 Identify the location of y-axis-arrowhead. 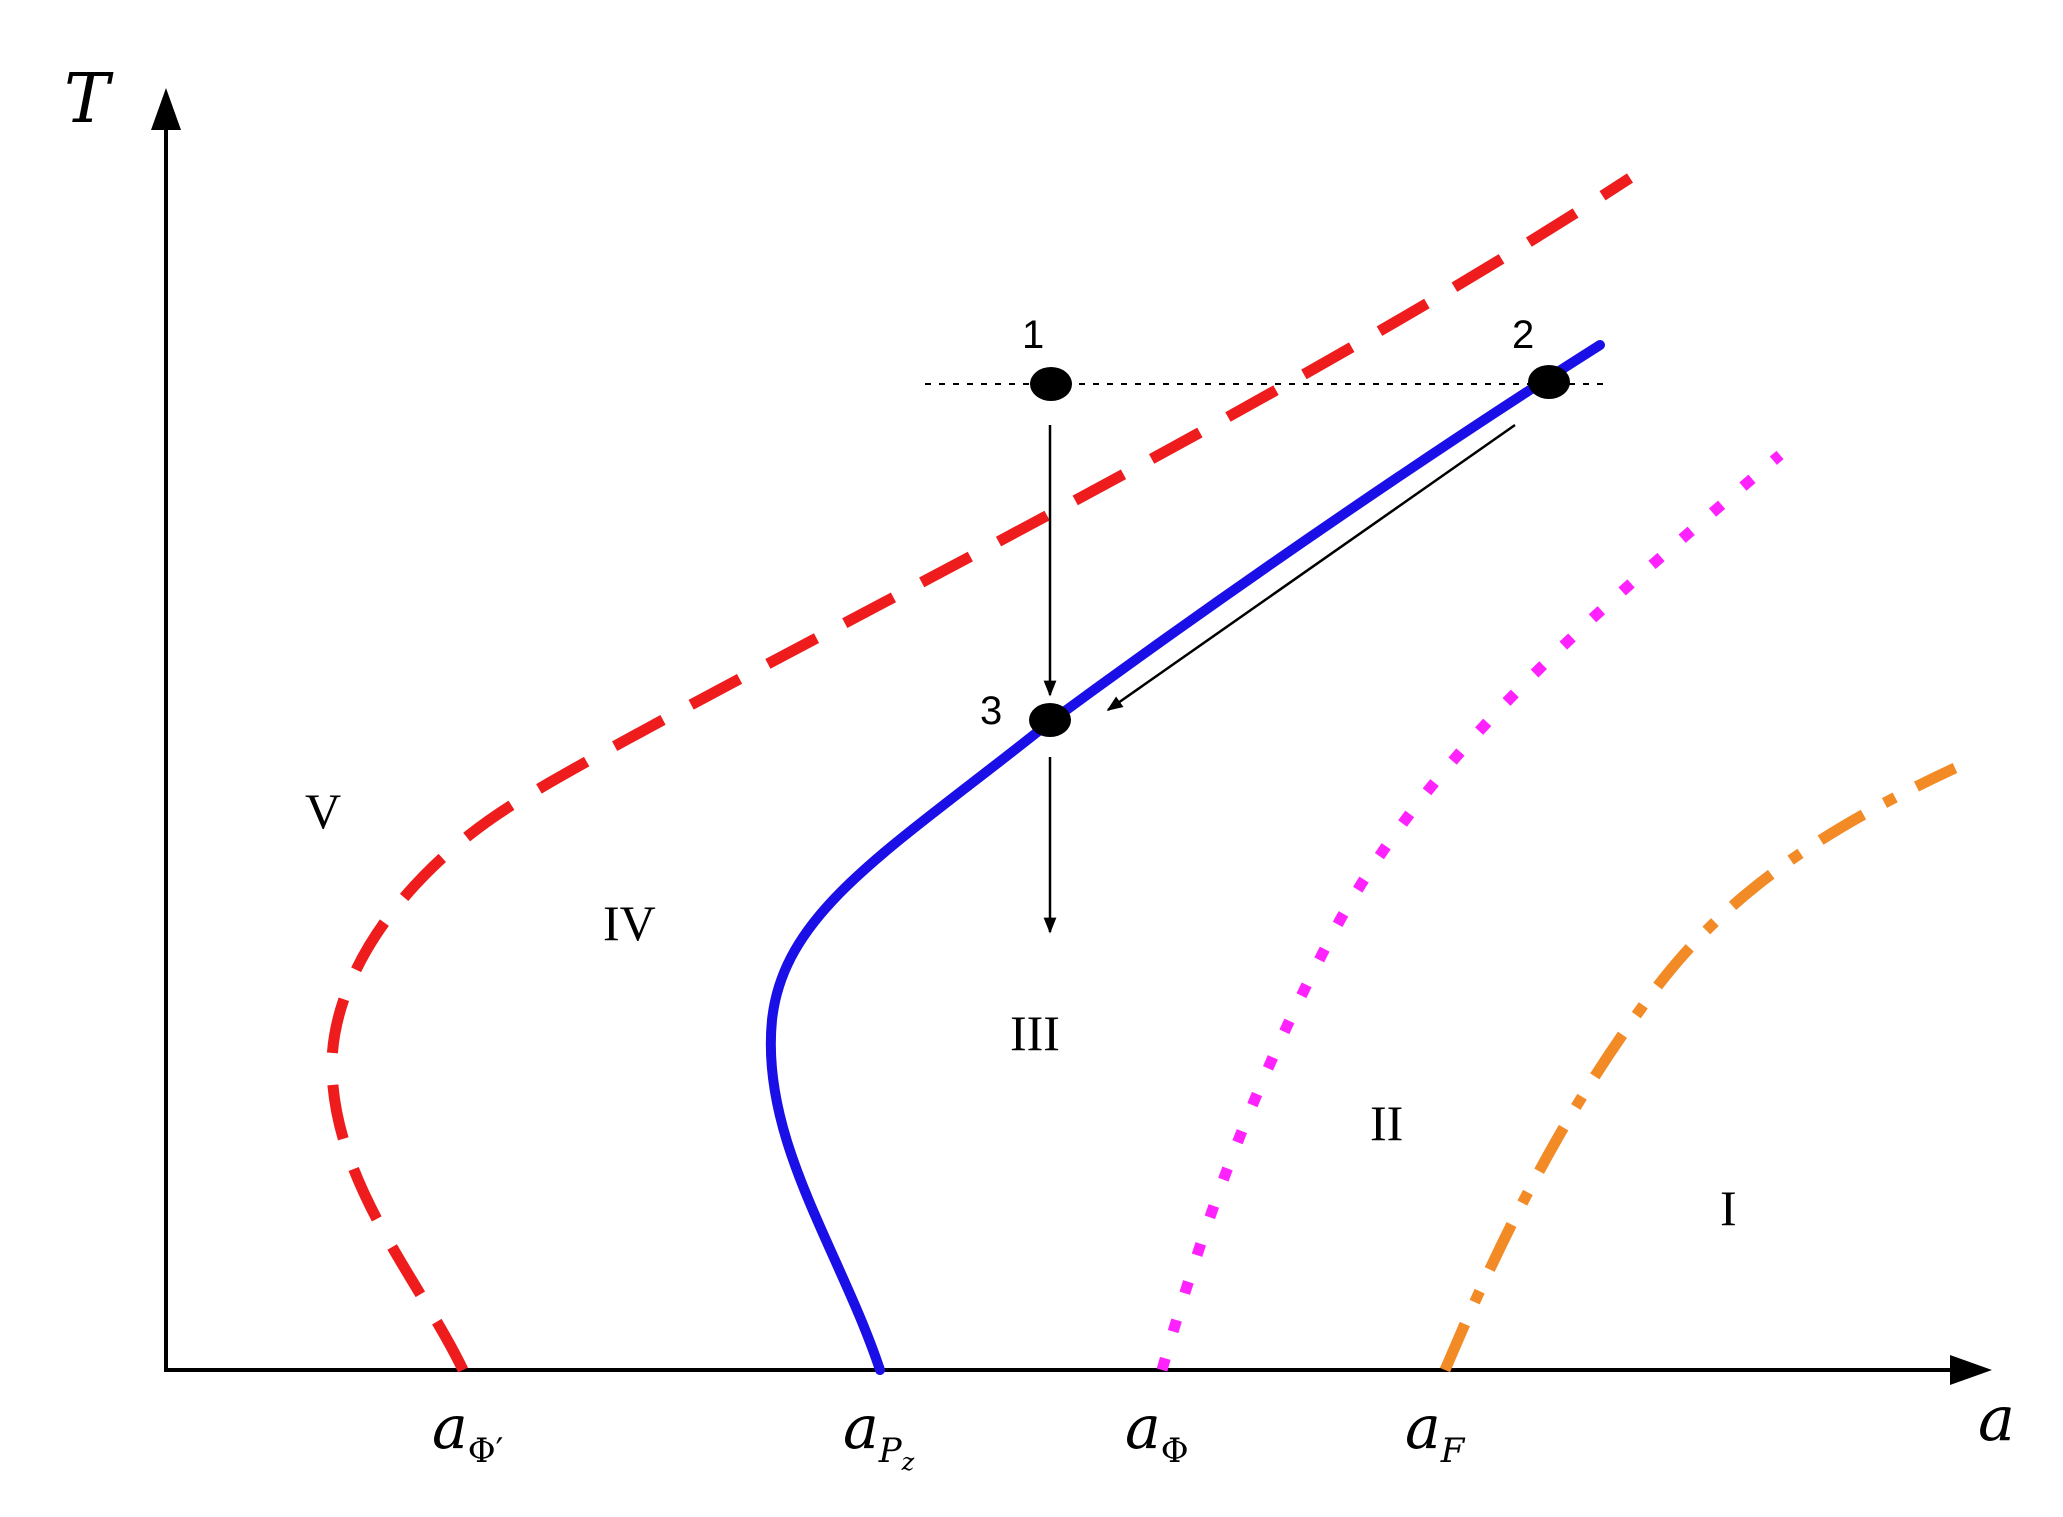
(166, 109).